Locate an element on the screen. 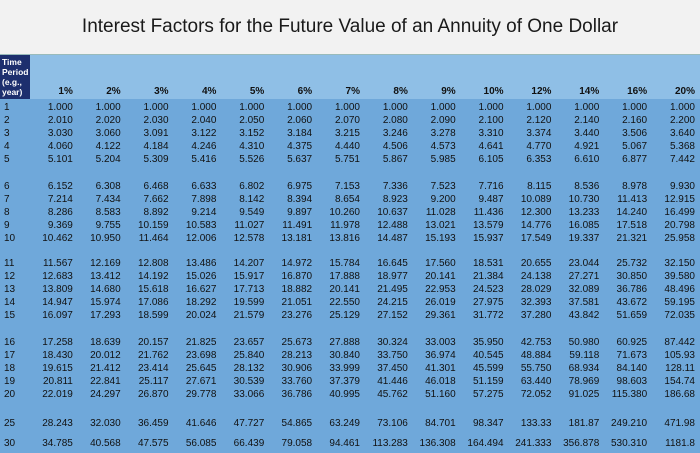  factor: 27.152 is located at coordinates (392, 315).